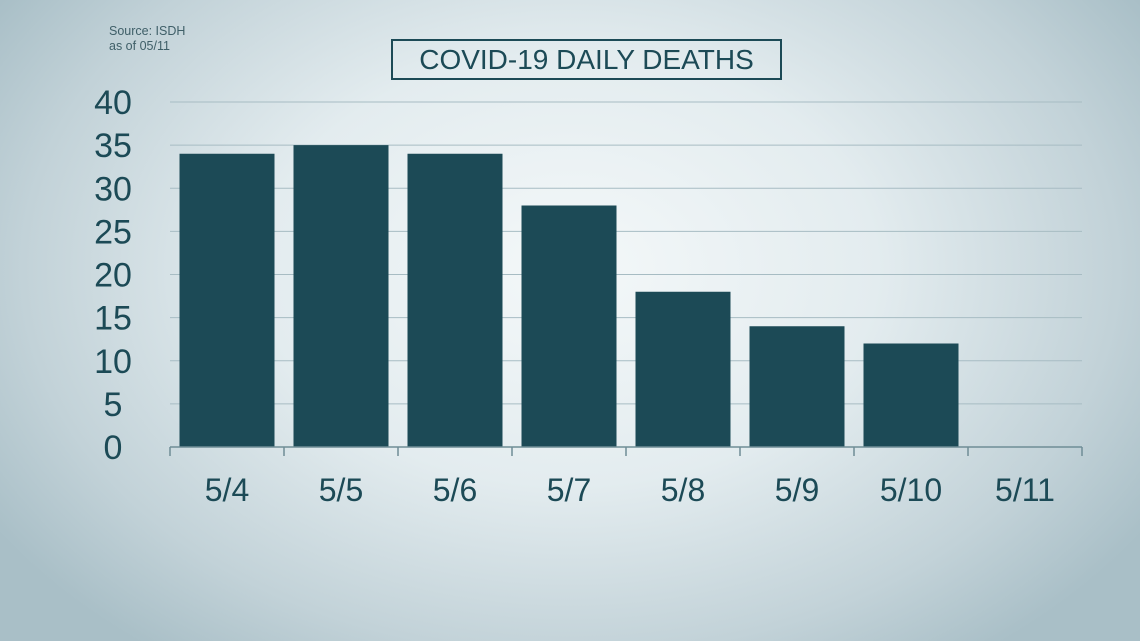 Image resolution: width=1140 pixels, height=641 pixels. What do you see at coordinates (113, 448) in the screenshot?
I see `y-tick-label: 0` at bounding box center [113, 448].